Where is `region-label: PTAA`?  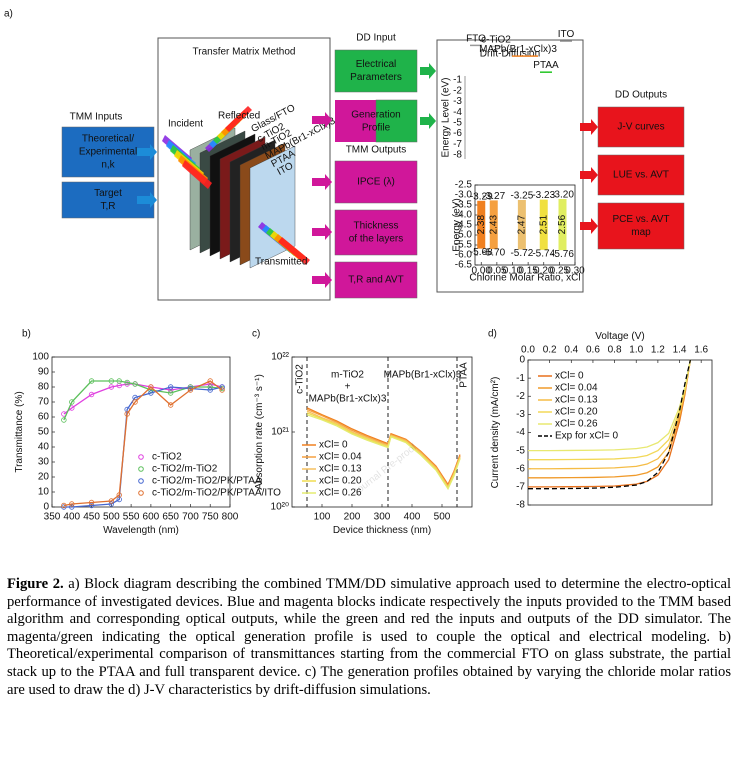 region-label: PTAA is located at coordinates (464, 375).